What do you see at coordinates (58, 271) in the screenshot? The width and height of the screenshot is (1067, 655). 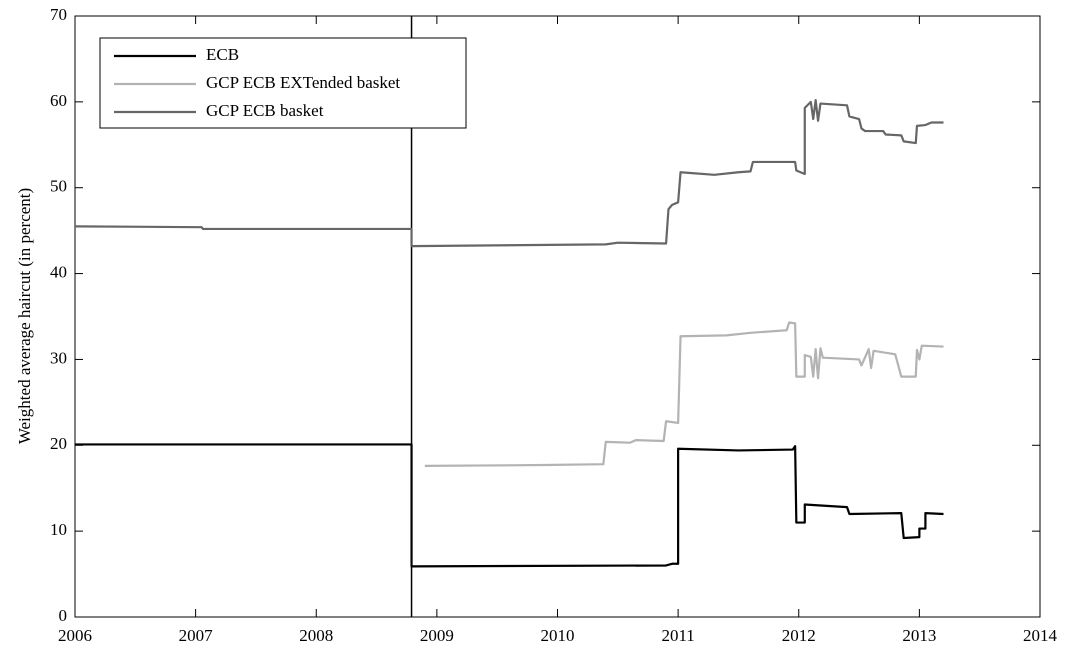 I see `y-tick-label: 40` at bounding box center [58, 271].